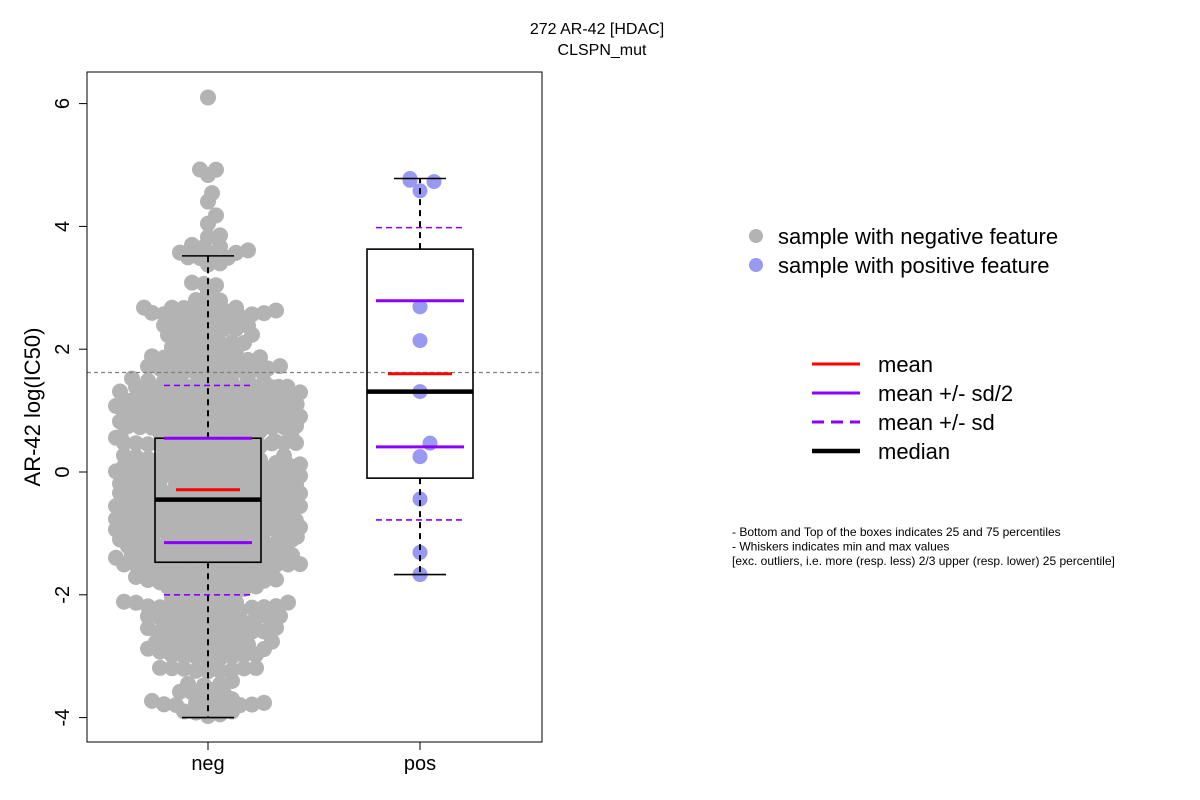 The image size is (1200, 800). Describe the element at coordinates (905, 364) in the screenshot. I see `legend-line-label: mean` at that location.